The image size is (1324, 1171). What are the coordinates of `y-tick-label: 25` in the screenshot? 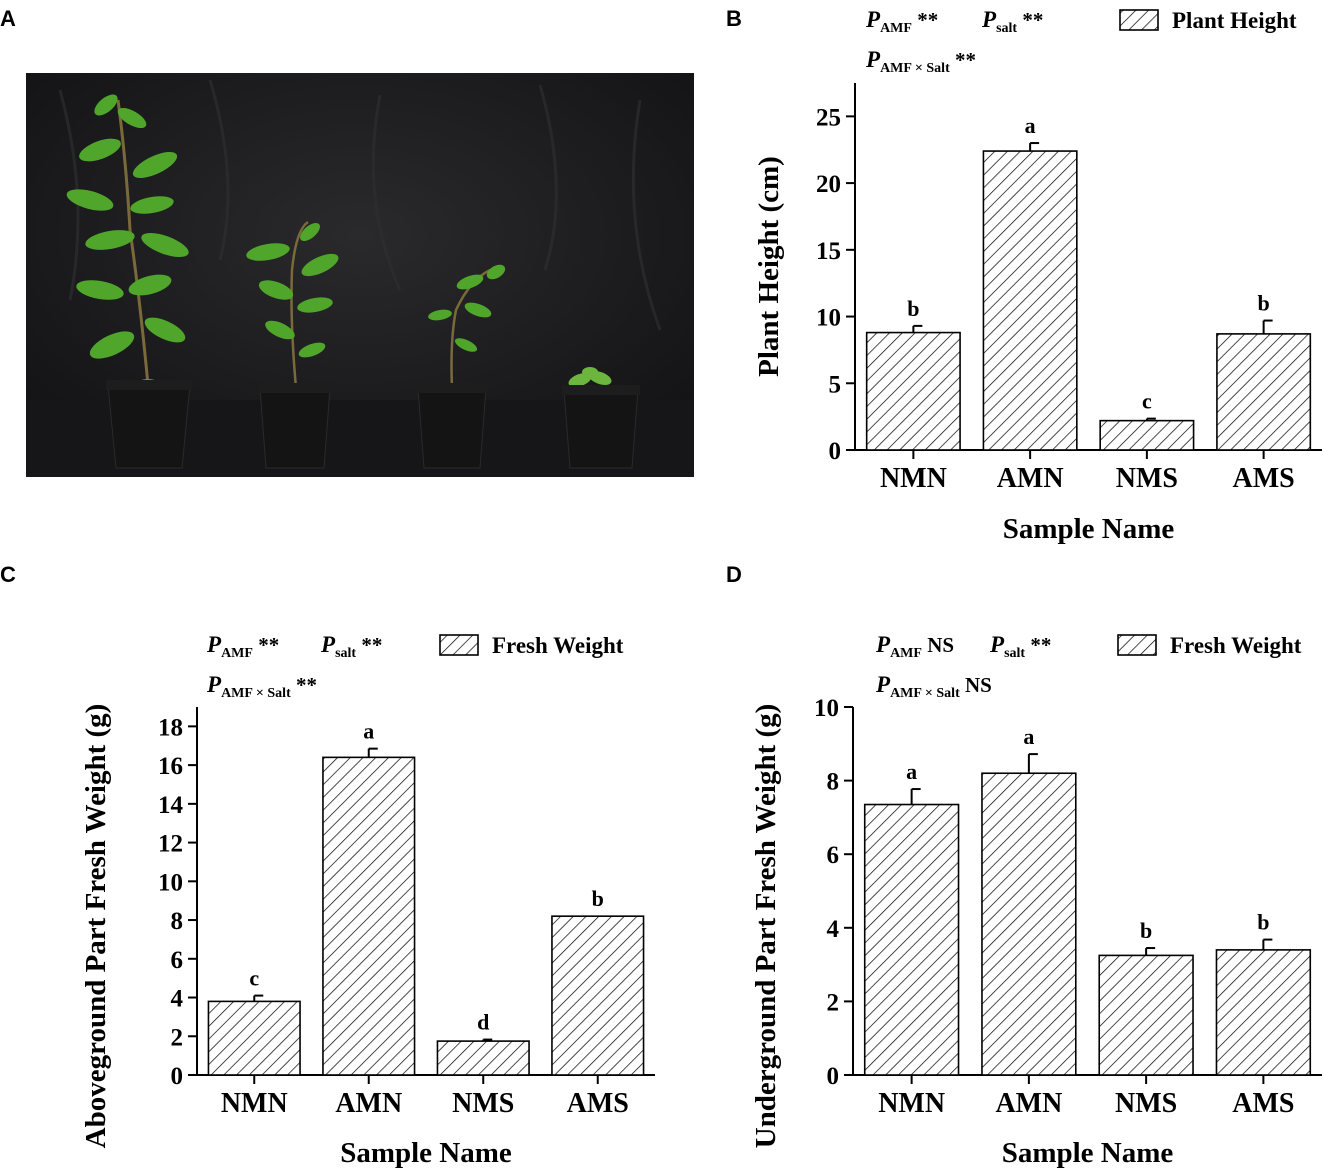 It's located at (828, 117).